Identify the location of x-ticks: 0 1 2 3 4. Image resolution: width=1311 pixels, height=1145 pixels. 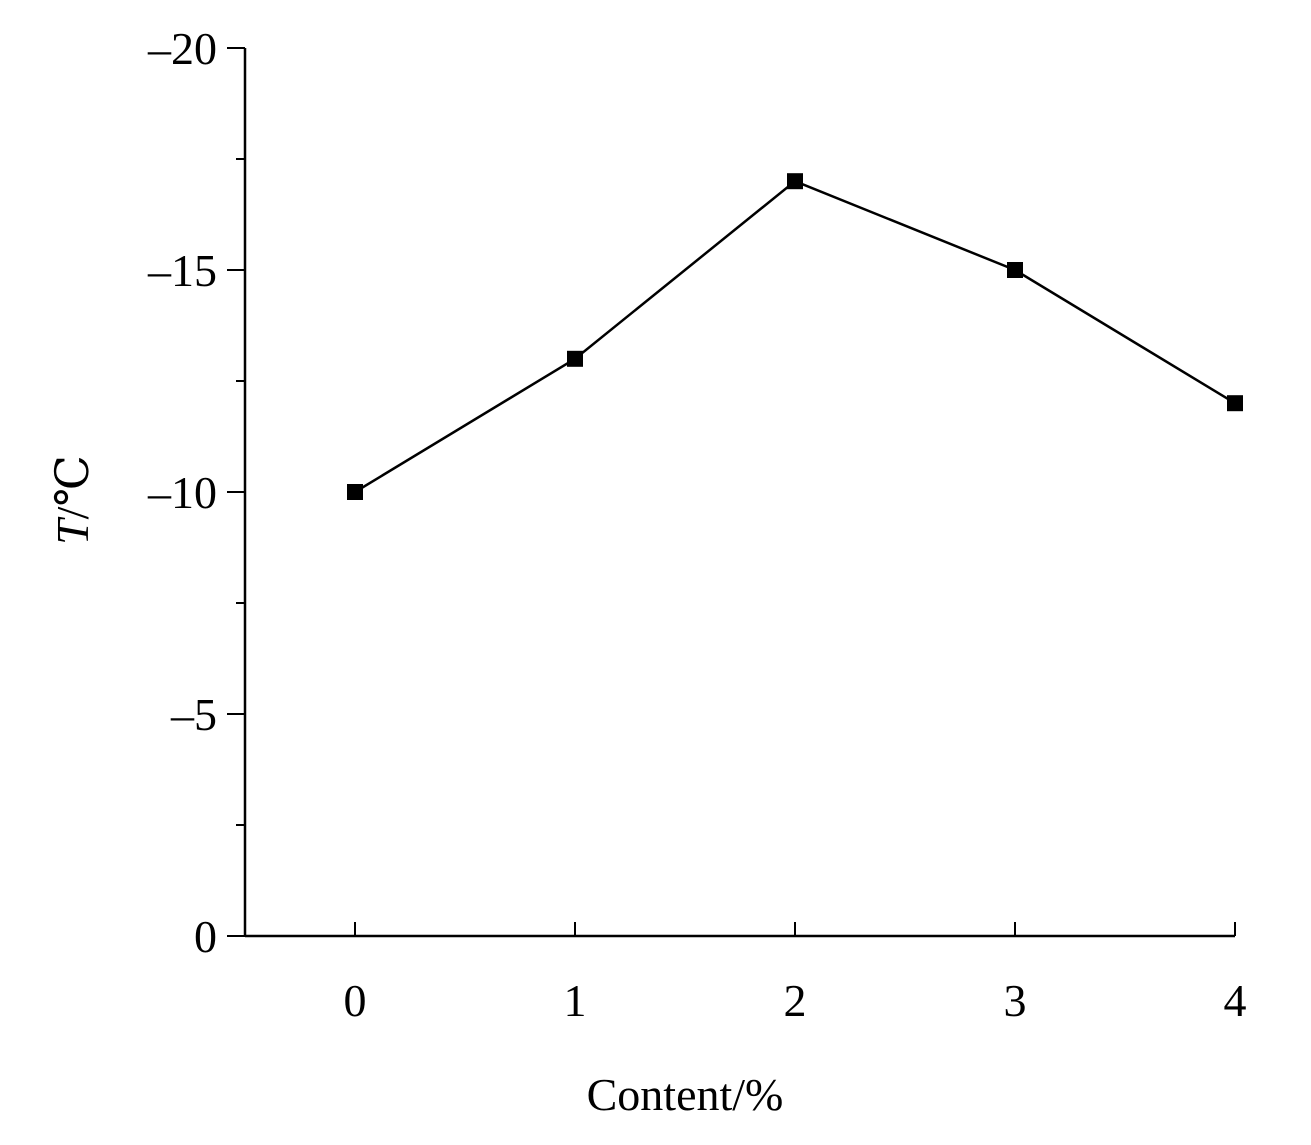
(795, 974).